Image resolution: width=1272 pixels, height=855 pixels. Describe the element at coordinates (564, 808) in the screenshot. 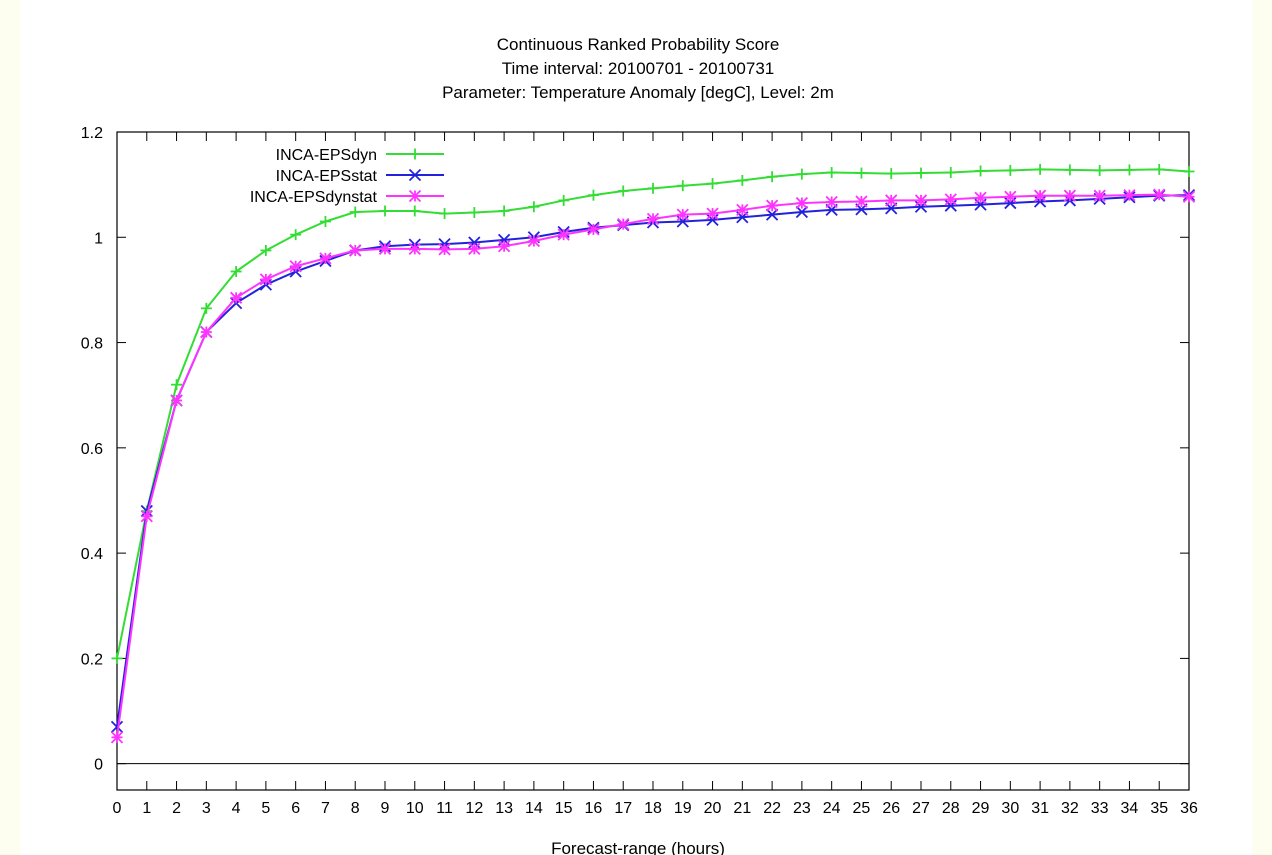

I see `x-tick-label: 15` at that location.